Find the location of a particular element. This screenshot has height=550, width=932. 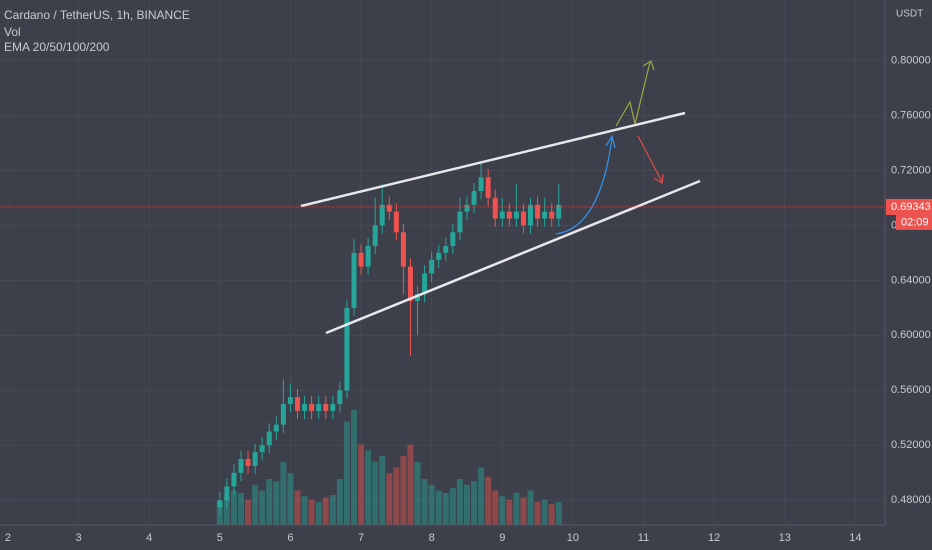

indicator: Vol is located at coordinates (12, 32).